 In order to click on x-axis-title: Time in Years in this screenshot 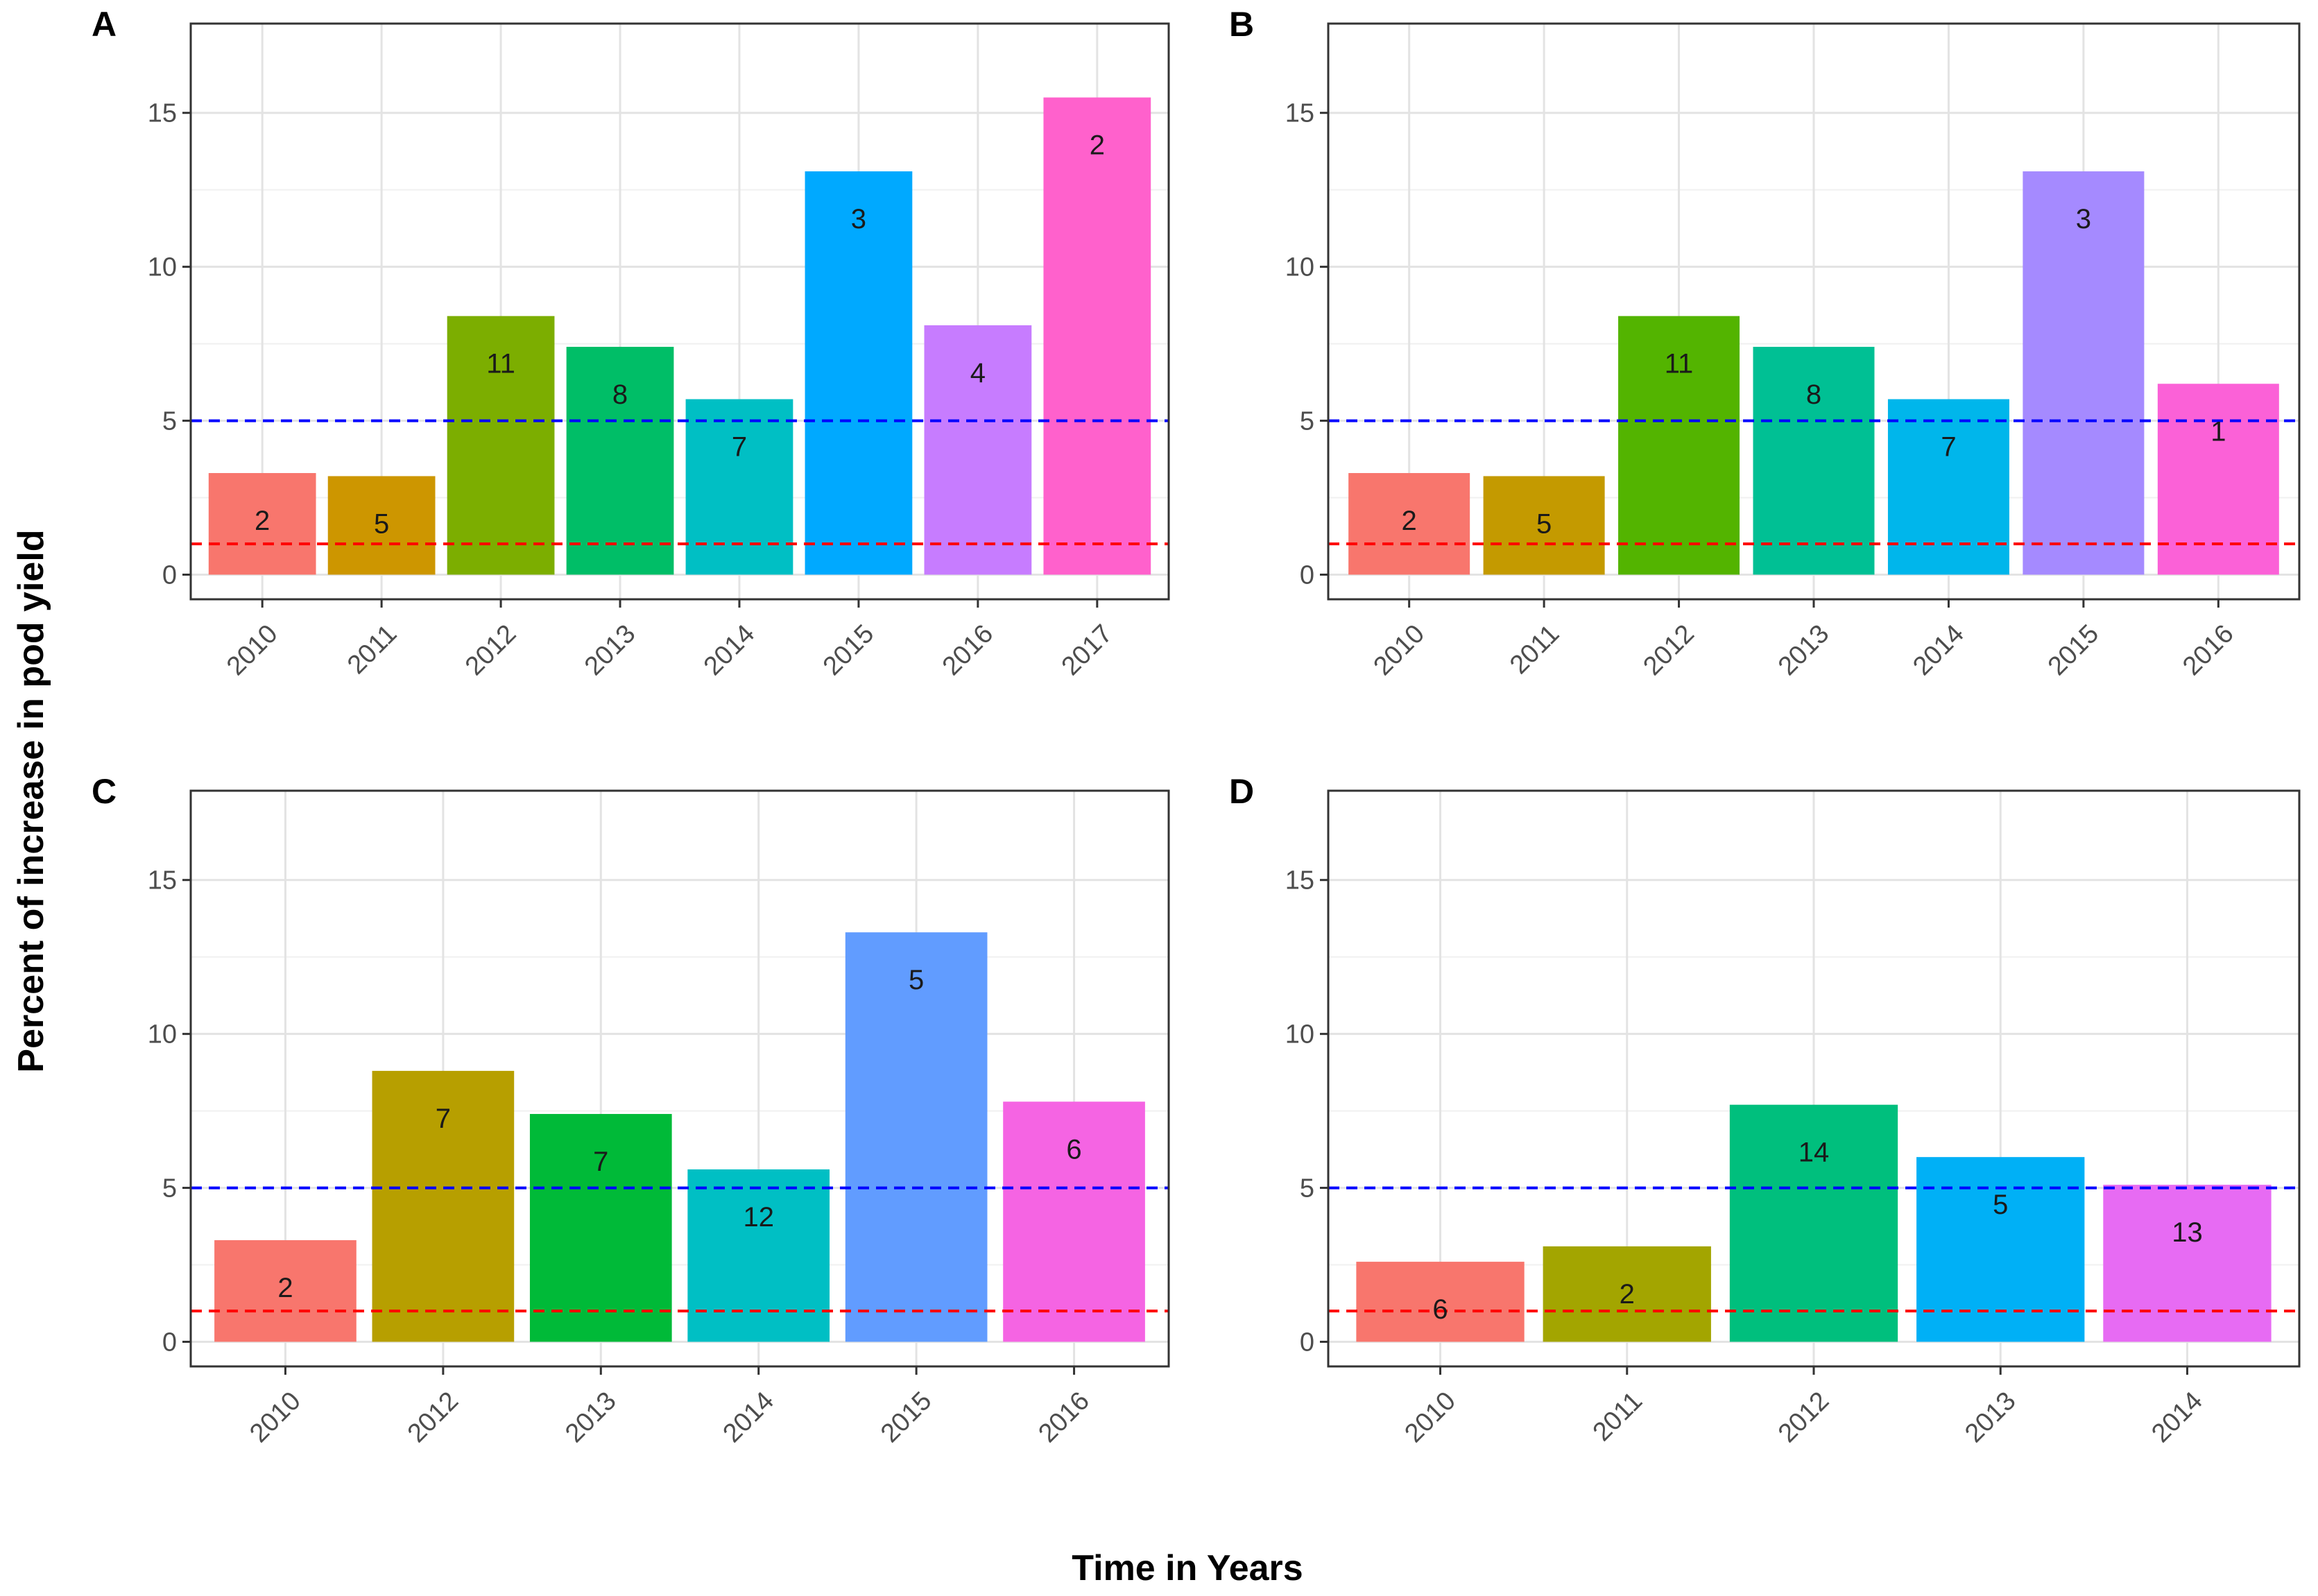, I will do `click(1187, 1568)`.